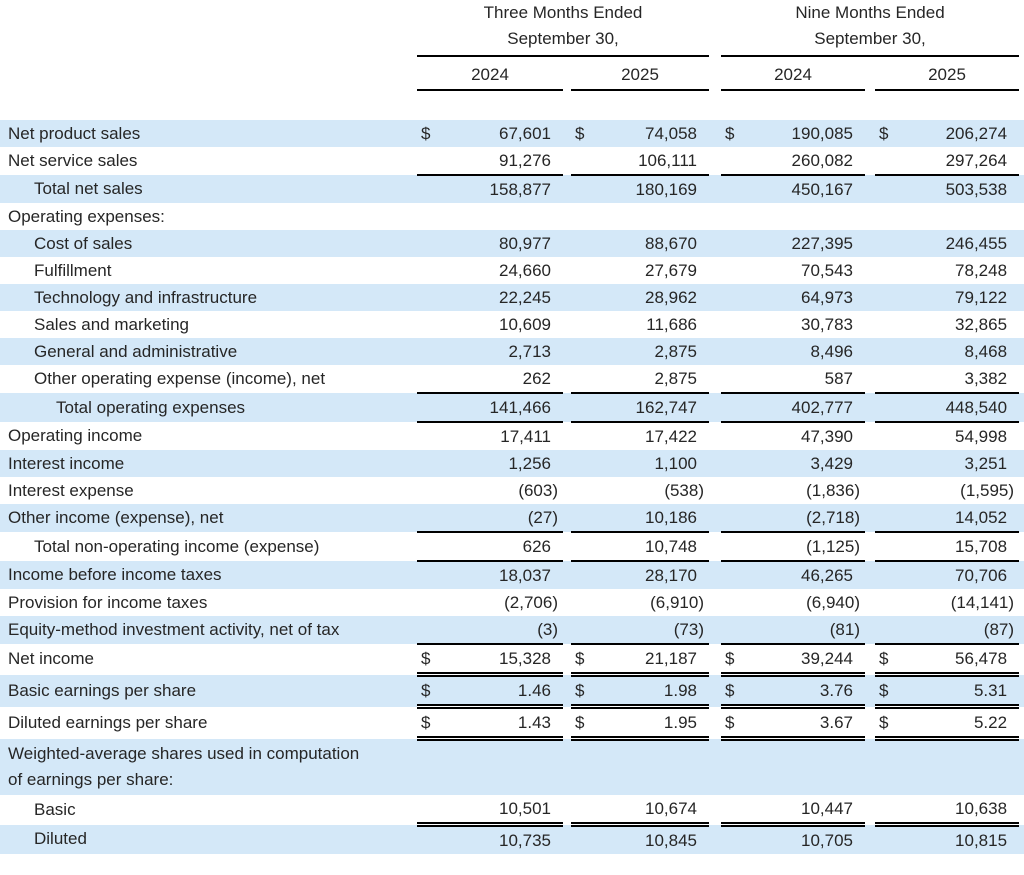 The image size is (1024, 875). I want to click on value-cell: (87), so click(947, 630).